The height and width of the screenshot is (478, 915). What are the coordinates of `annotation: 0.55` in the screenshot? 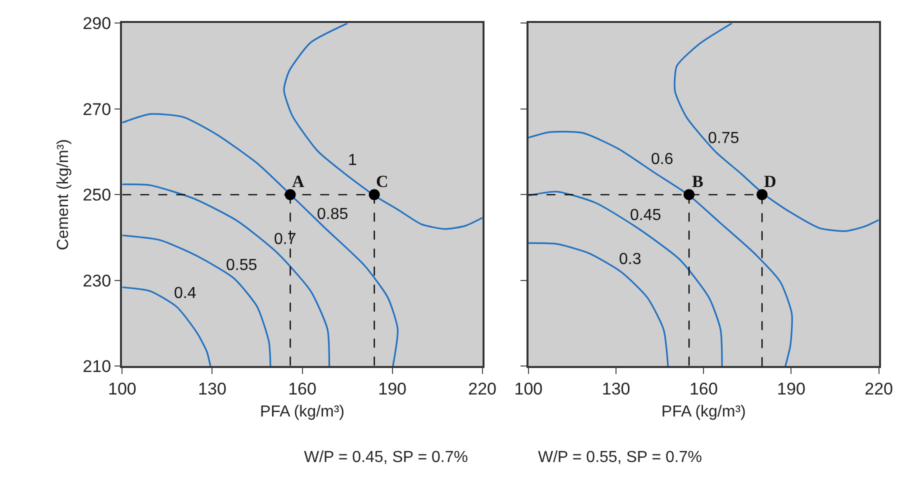 It's located at (242, 265).